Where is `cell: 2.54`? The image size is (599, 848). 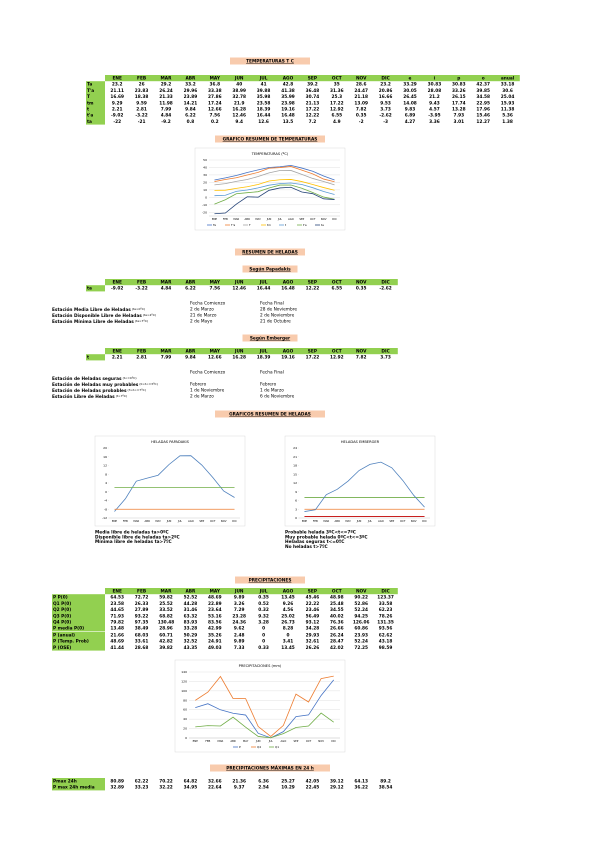
cell: 2.54 is located at coordinates (263, 788).